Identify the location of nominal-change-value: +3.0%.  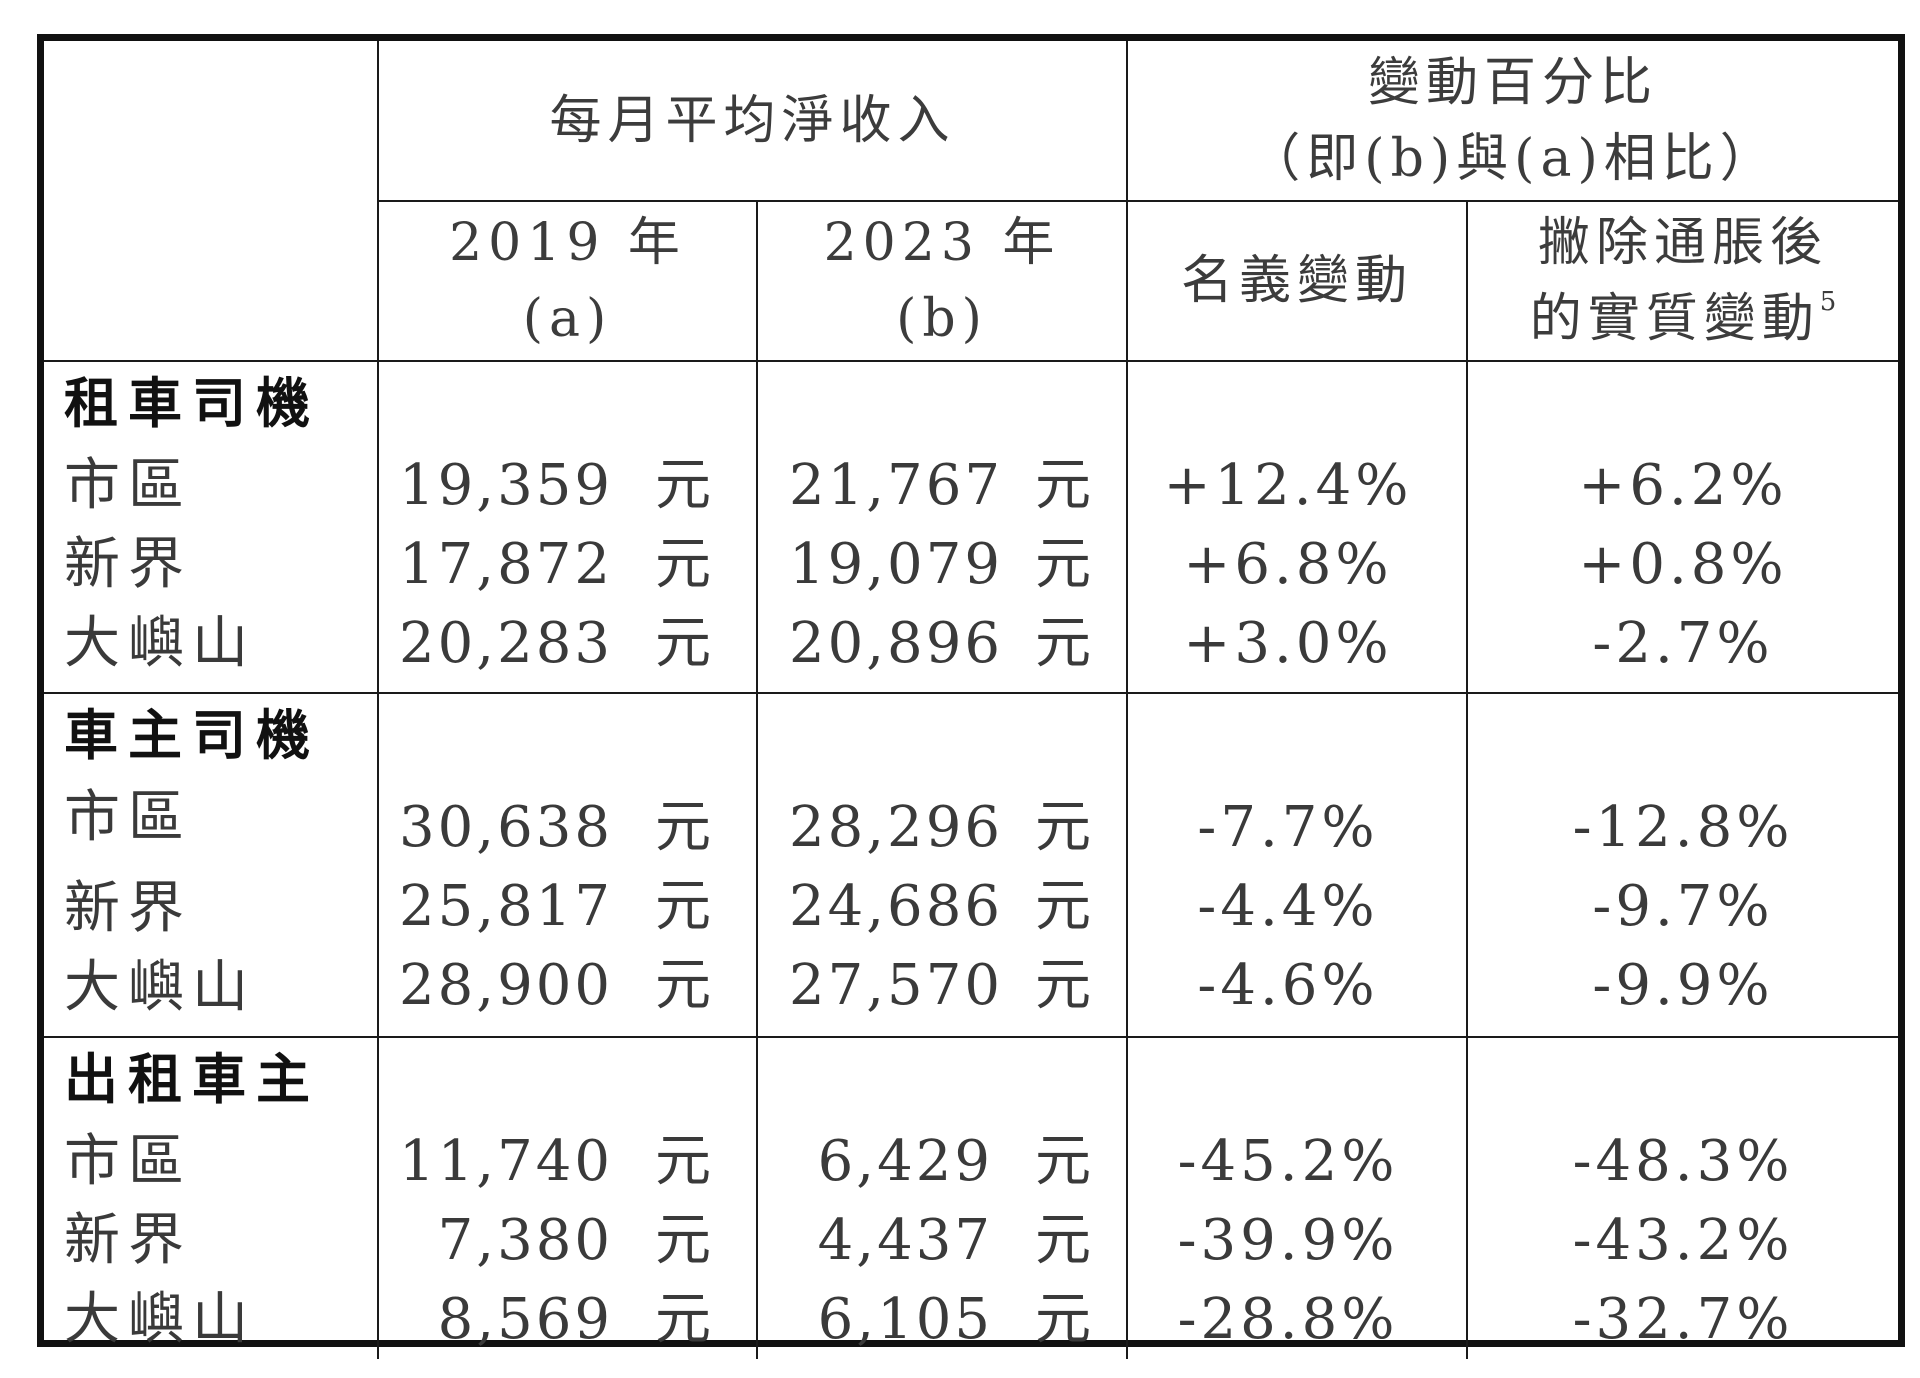
(1288, 643).